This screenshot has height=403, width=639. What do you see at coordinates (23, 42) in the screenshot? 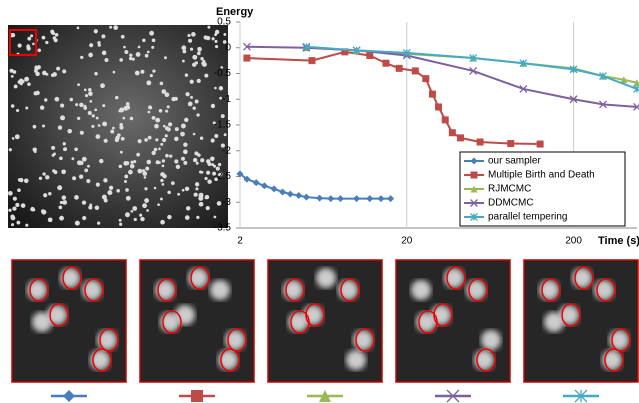
I see `zoom-box` at bounding box center [23, 42].